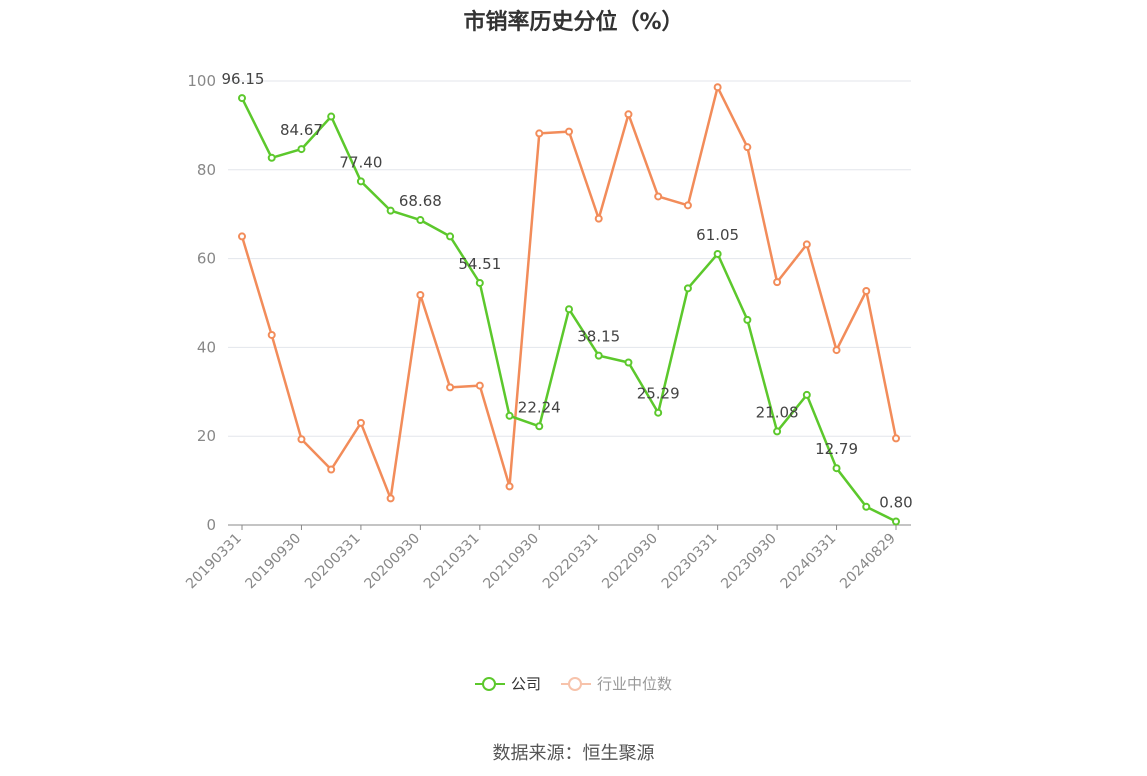  I want to click on y-tick-label: 0, so click(211, 525).